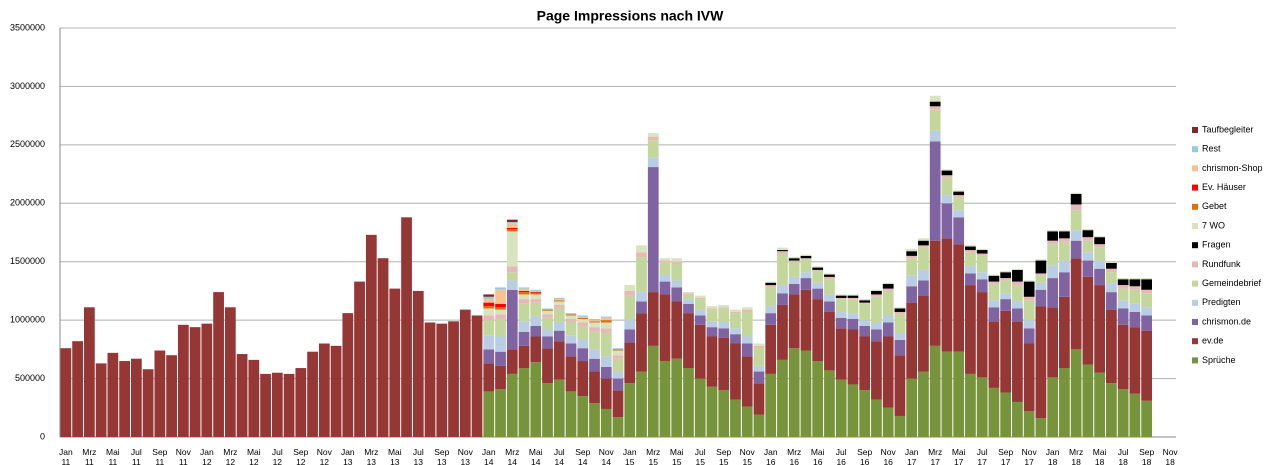 The image size is (1266, 465). I want to click on x-tick-label: Mrz 17, so click(935, 456).